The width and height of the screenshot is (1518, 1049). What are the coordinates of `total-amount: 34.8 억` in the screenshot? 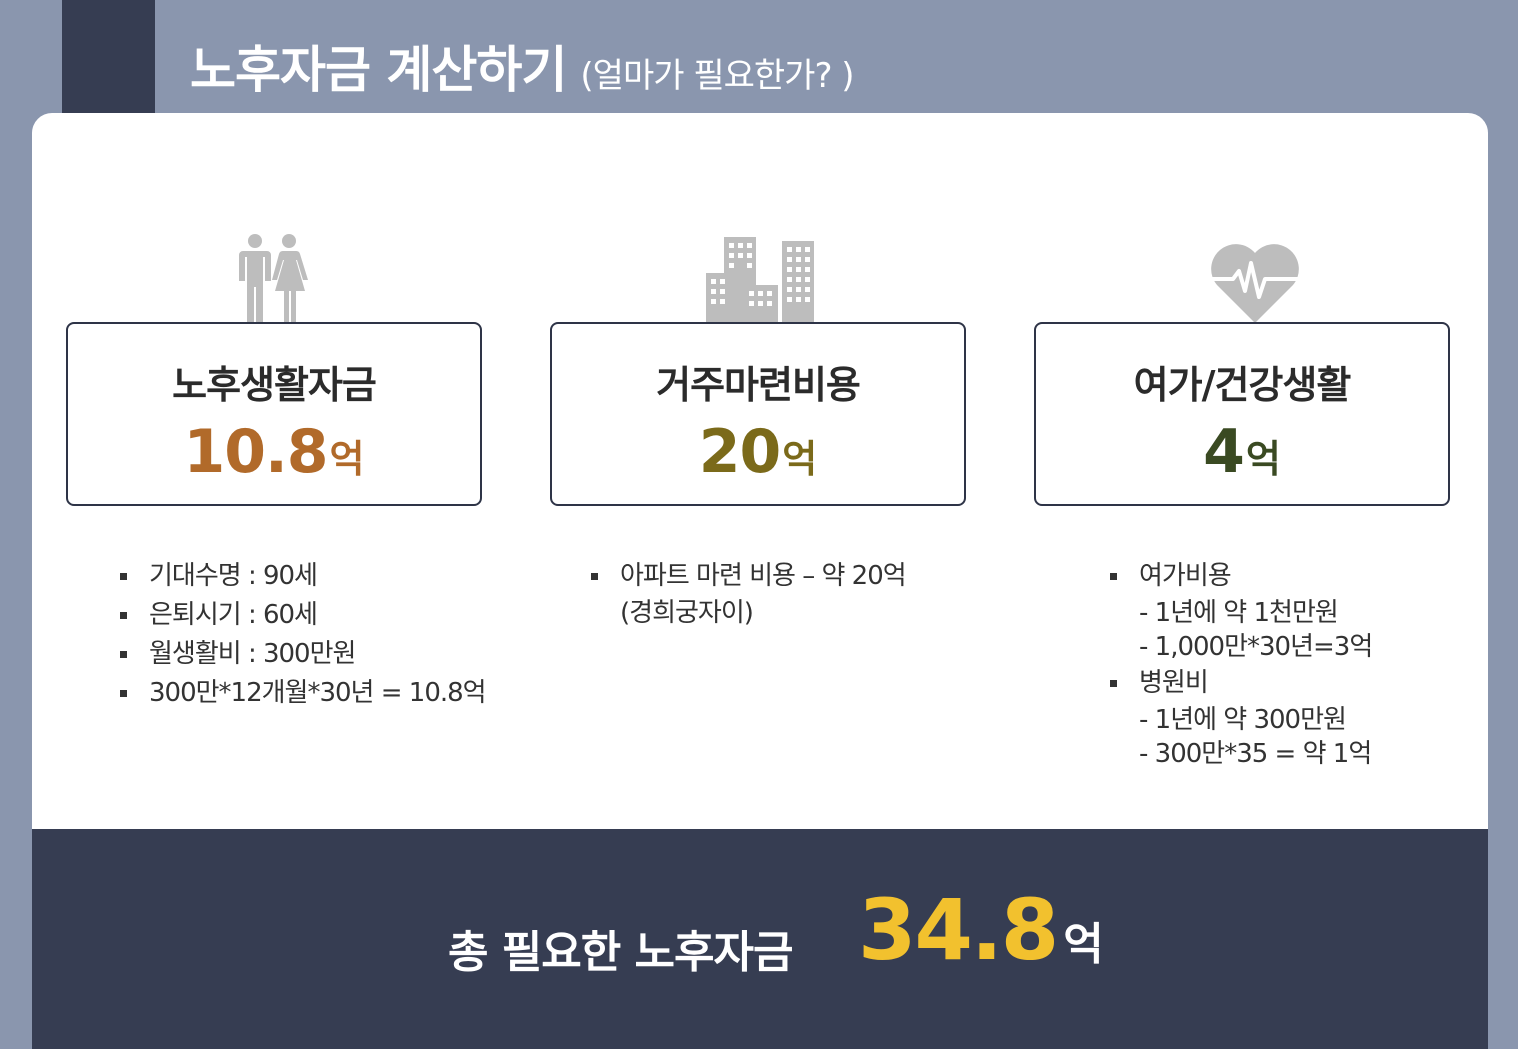 It's located at (981, 930).